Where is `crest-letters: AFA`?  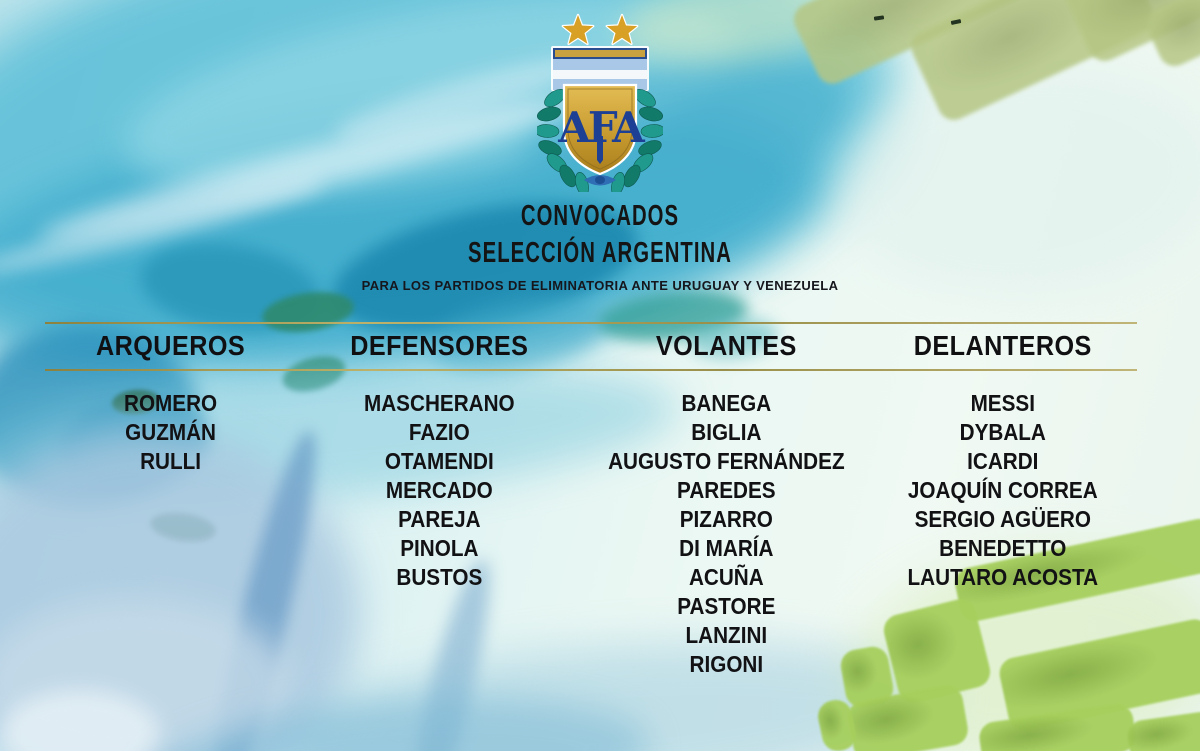 crest-letters: AFA is located at coordinates (601, 127).